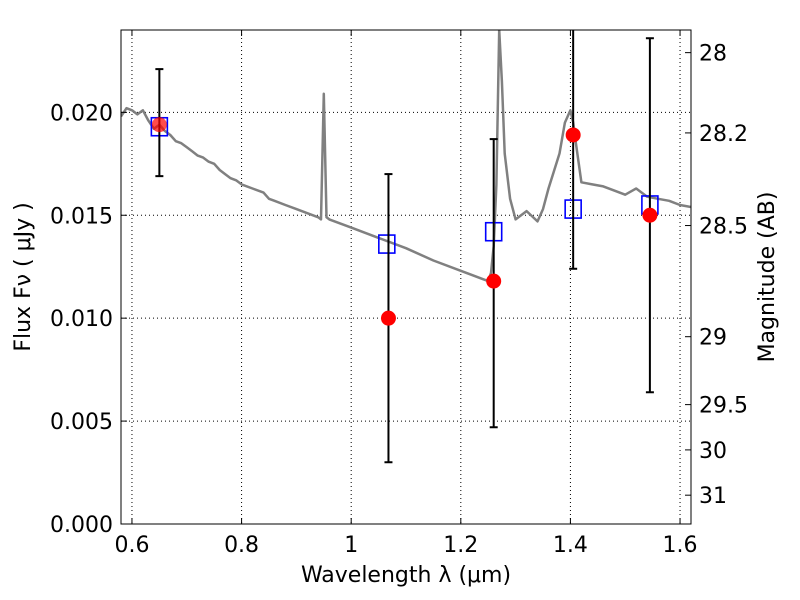 This screenshot has width=800, height=600. I want to click on x-tick-label: 0.8, so click(241, 545).